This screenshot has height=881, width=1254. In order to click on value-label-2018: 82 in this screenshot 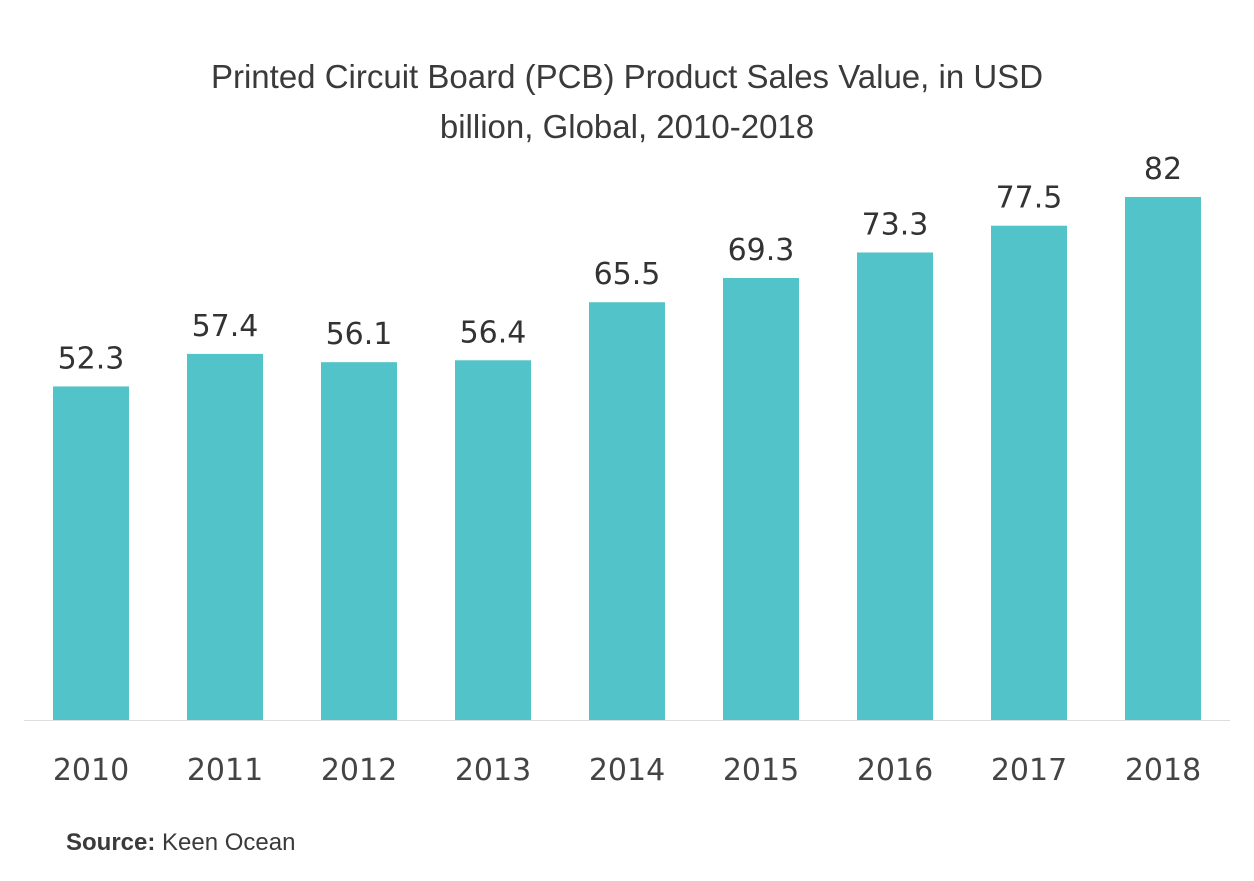, I will do `click(1163, 169)`.